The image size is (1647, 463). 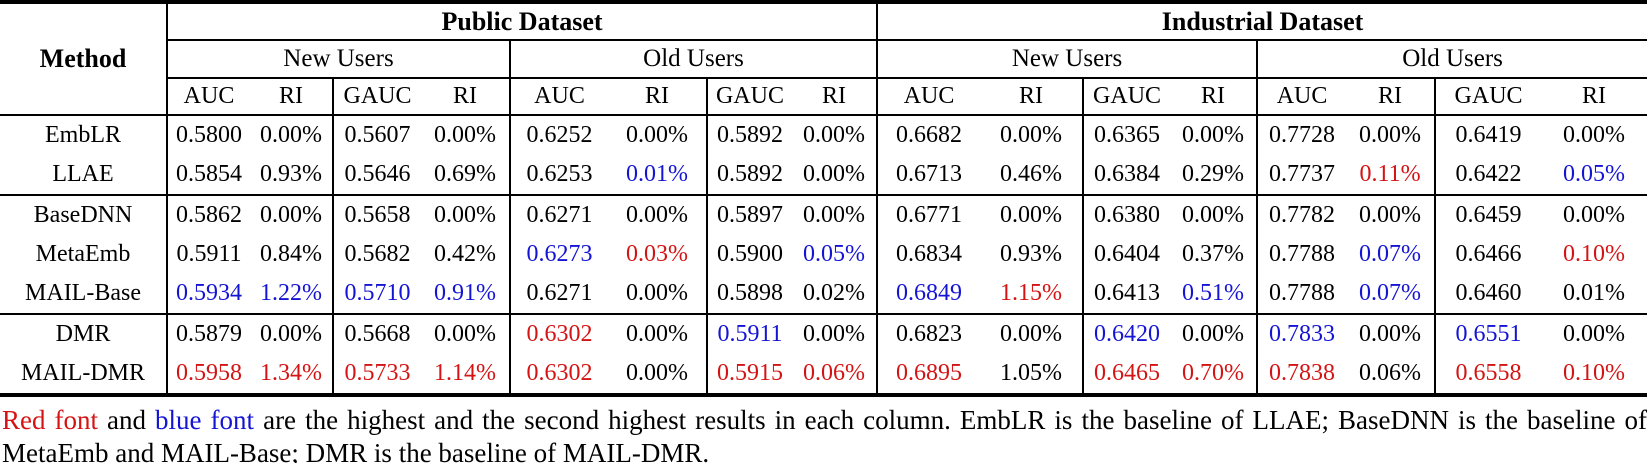 I want to click on metric-value: 0.5898, so click(x=750, y=293).